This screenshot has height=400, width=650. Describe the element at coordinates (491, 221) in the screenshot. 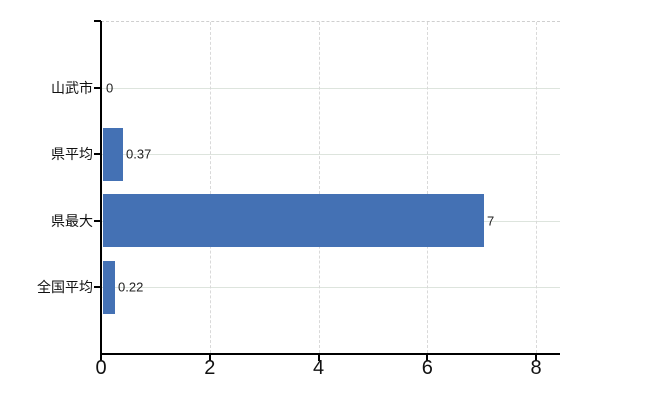

I see `bar-value-label: 7` at that location.